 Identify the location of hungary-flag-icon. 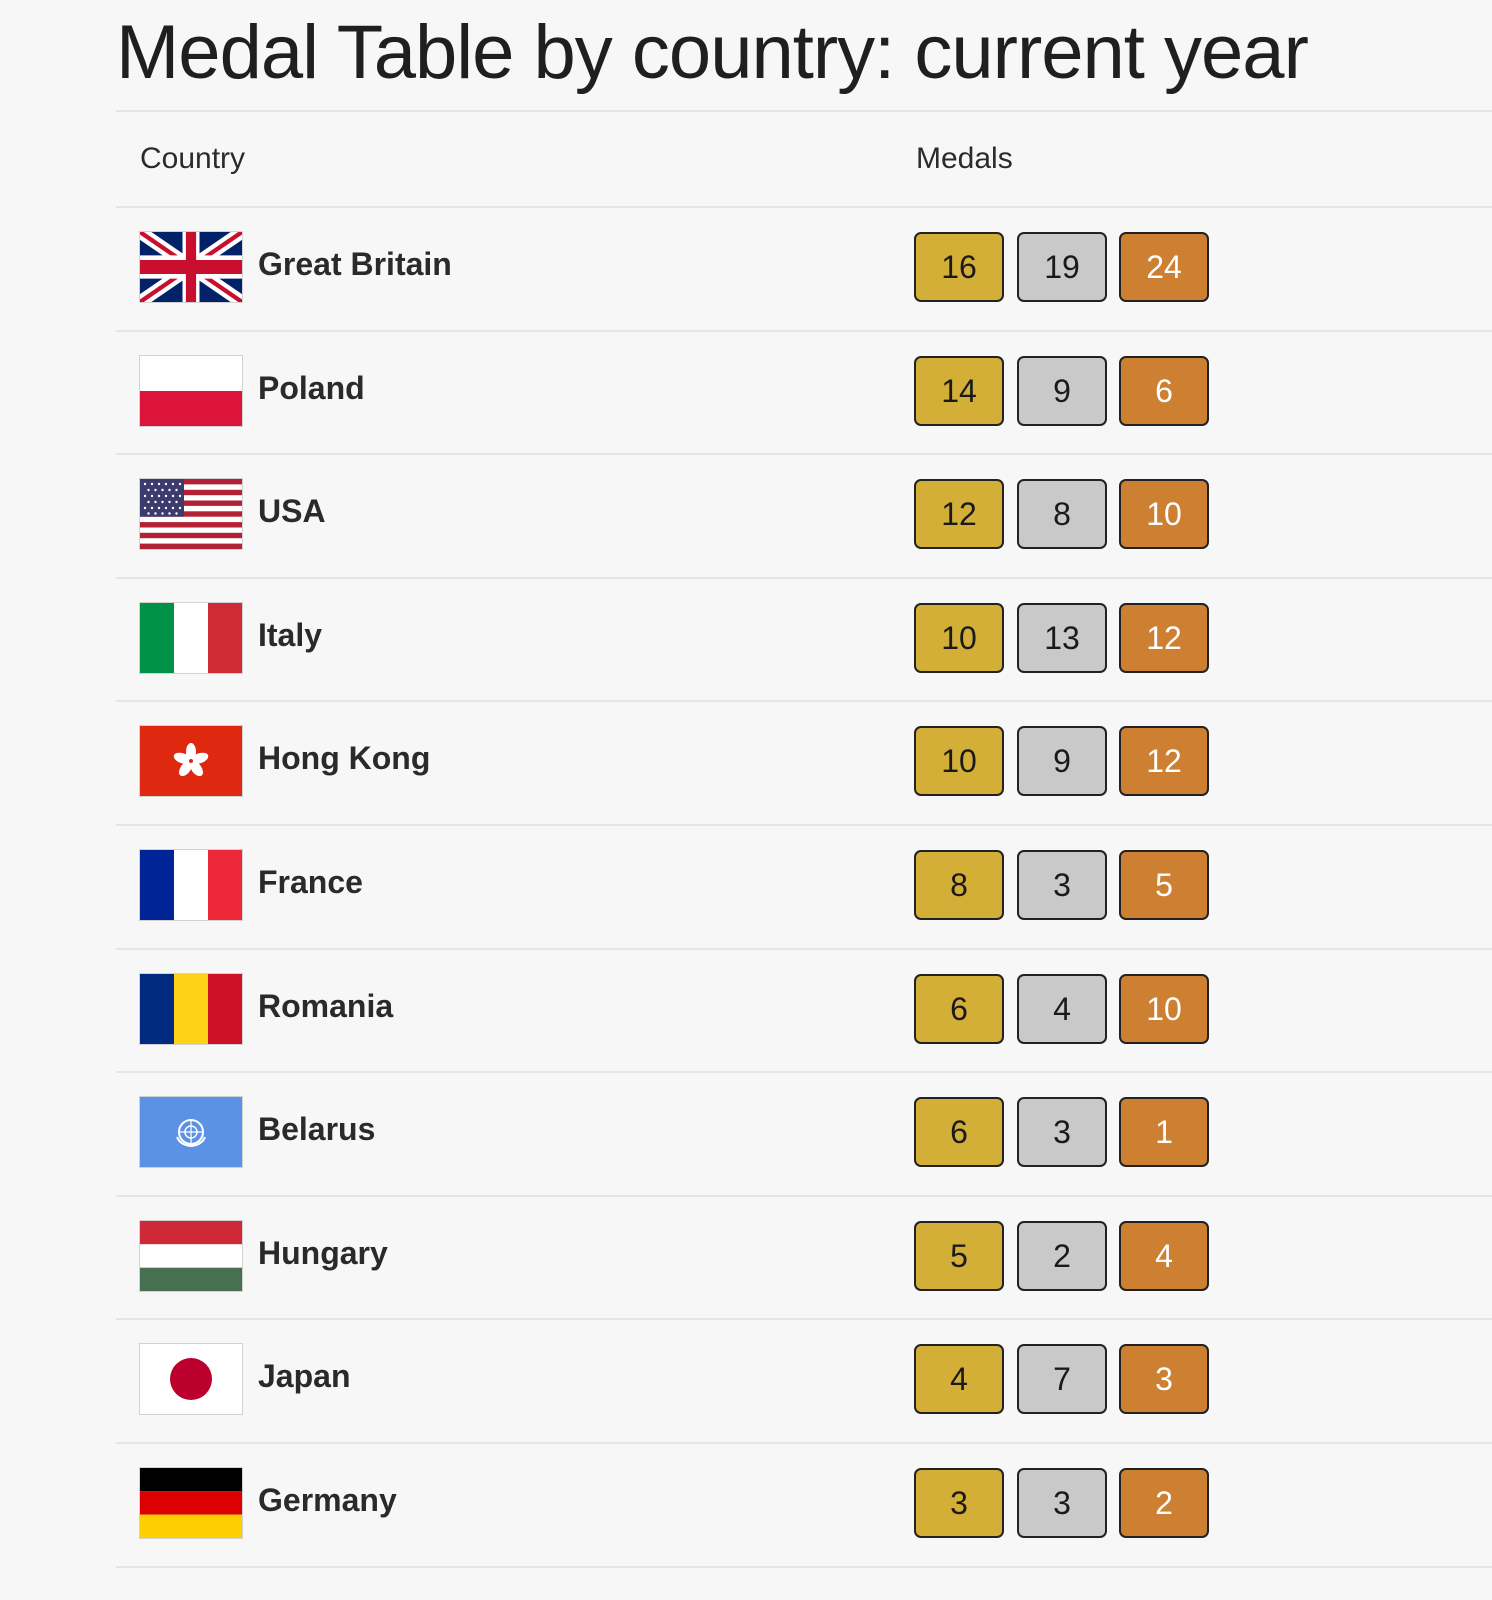
(191, 1255).